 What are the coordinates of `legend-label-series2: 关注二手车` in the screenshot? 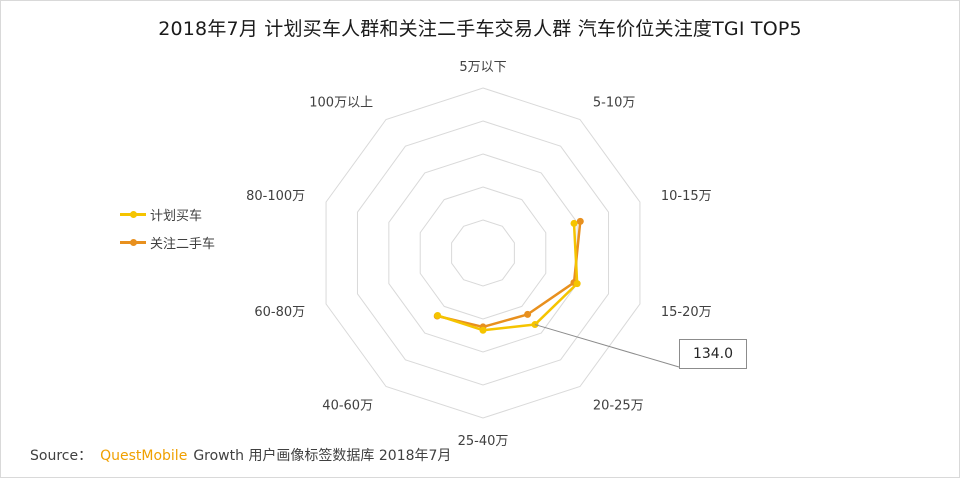 It's located at (183, 244).